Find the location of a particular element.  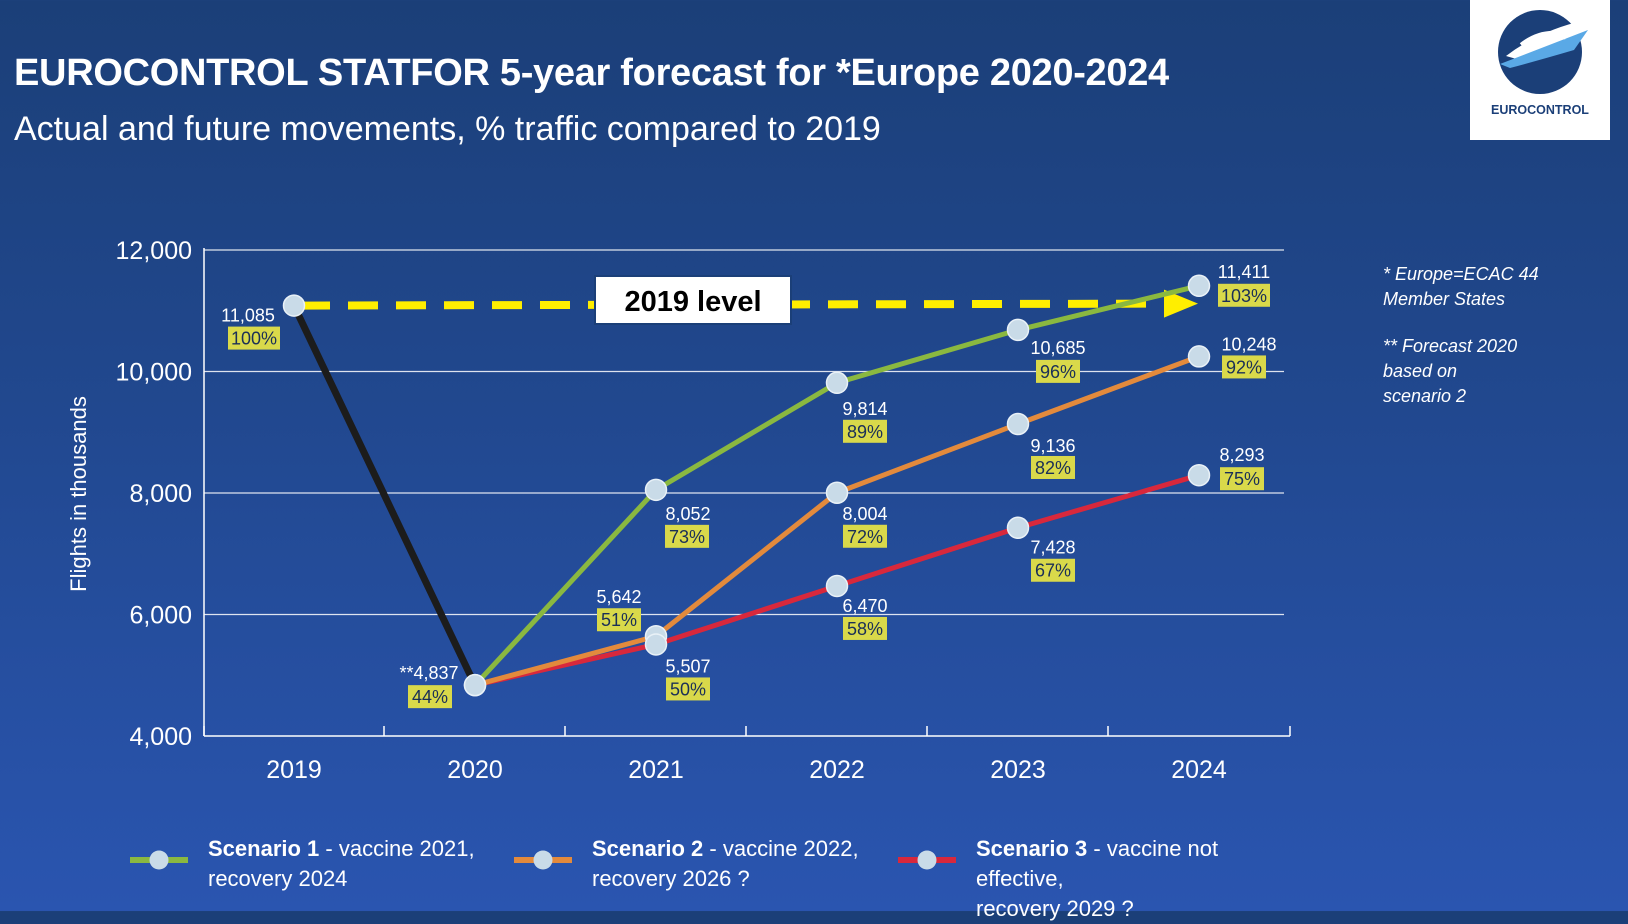

legend-name-scenario1: Scenario 1 is located at coordinates (264, 848).